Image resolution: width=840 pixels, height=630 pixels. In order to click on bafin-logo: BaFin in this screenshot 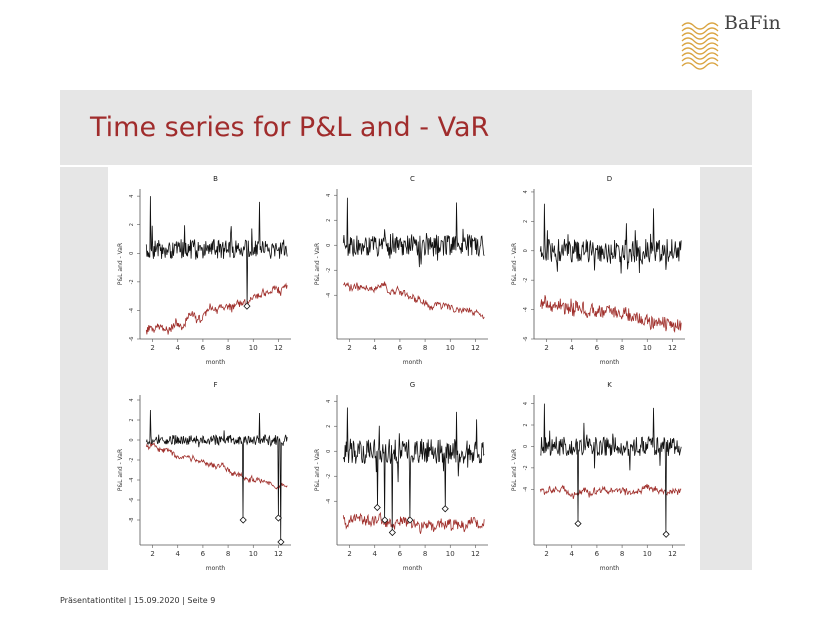, I will do `click(735, 42)`.